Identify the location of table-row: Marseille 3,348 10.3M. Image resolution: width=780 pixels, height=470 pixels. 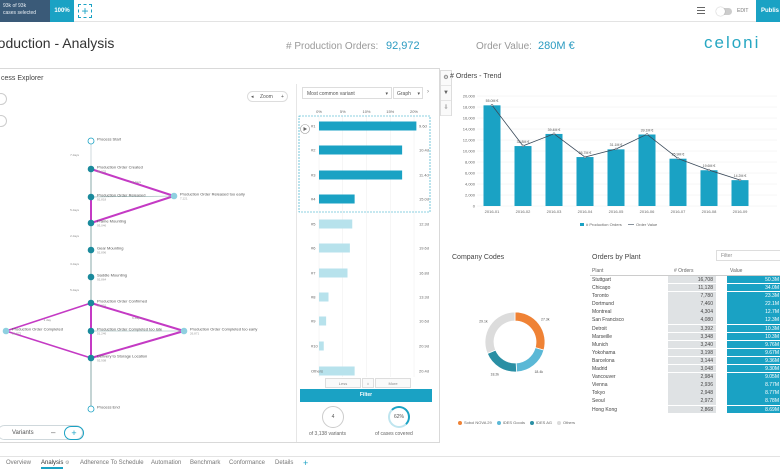
(685, 336).